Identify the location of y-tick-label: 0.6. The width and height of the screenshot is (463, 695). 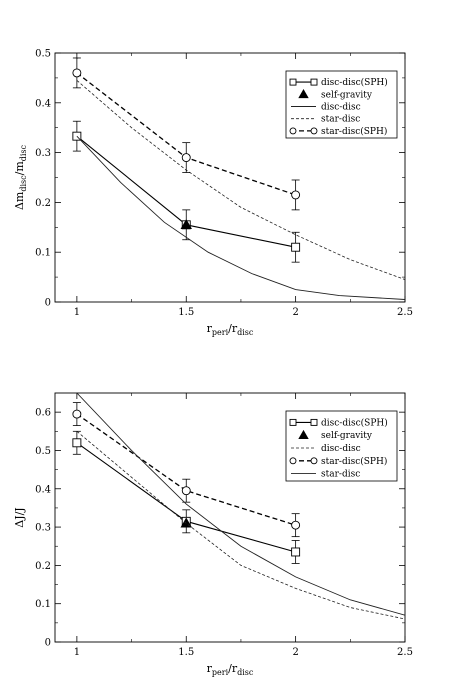
(43, 413).